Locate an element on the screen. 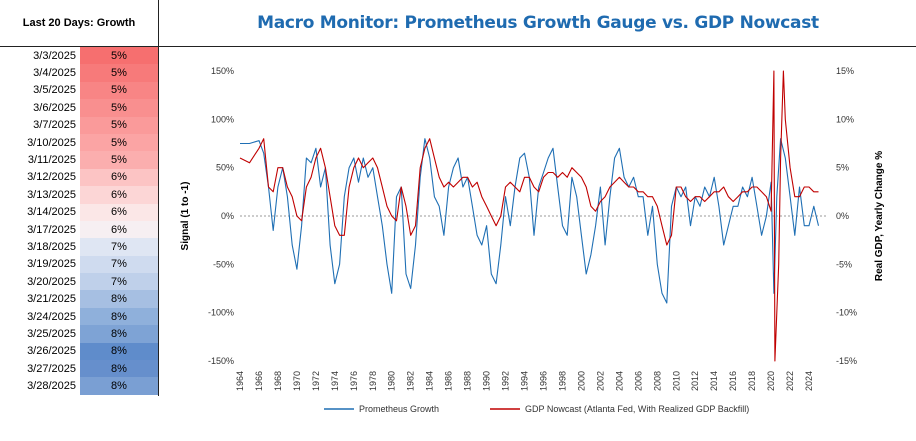 Image resolution: width=916 pixels, height=441 pixels. growth-row-date: 3/18/2025 is located at coordinates (51, 246).